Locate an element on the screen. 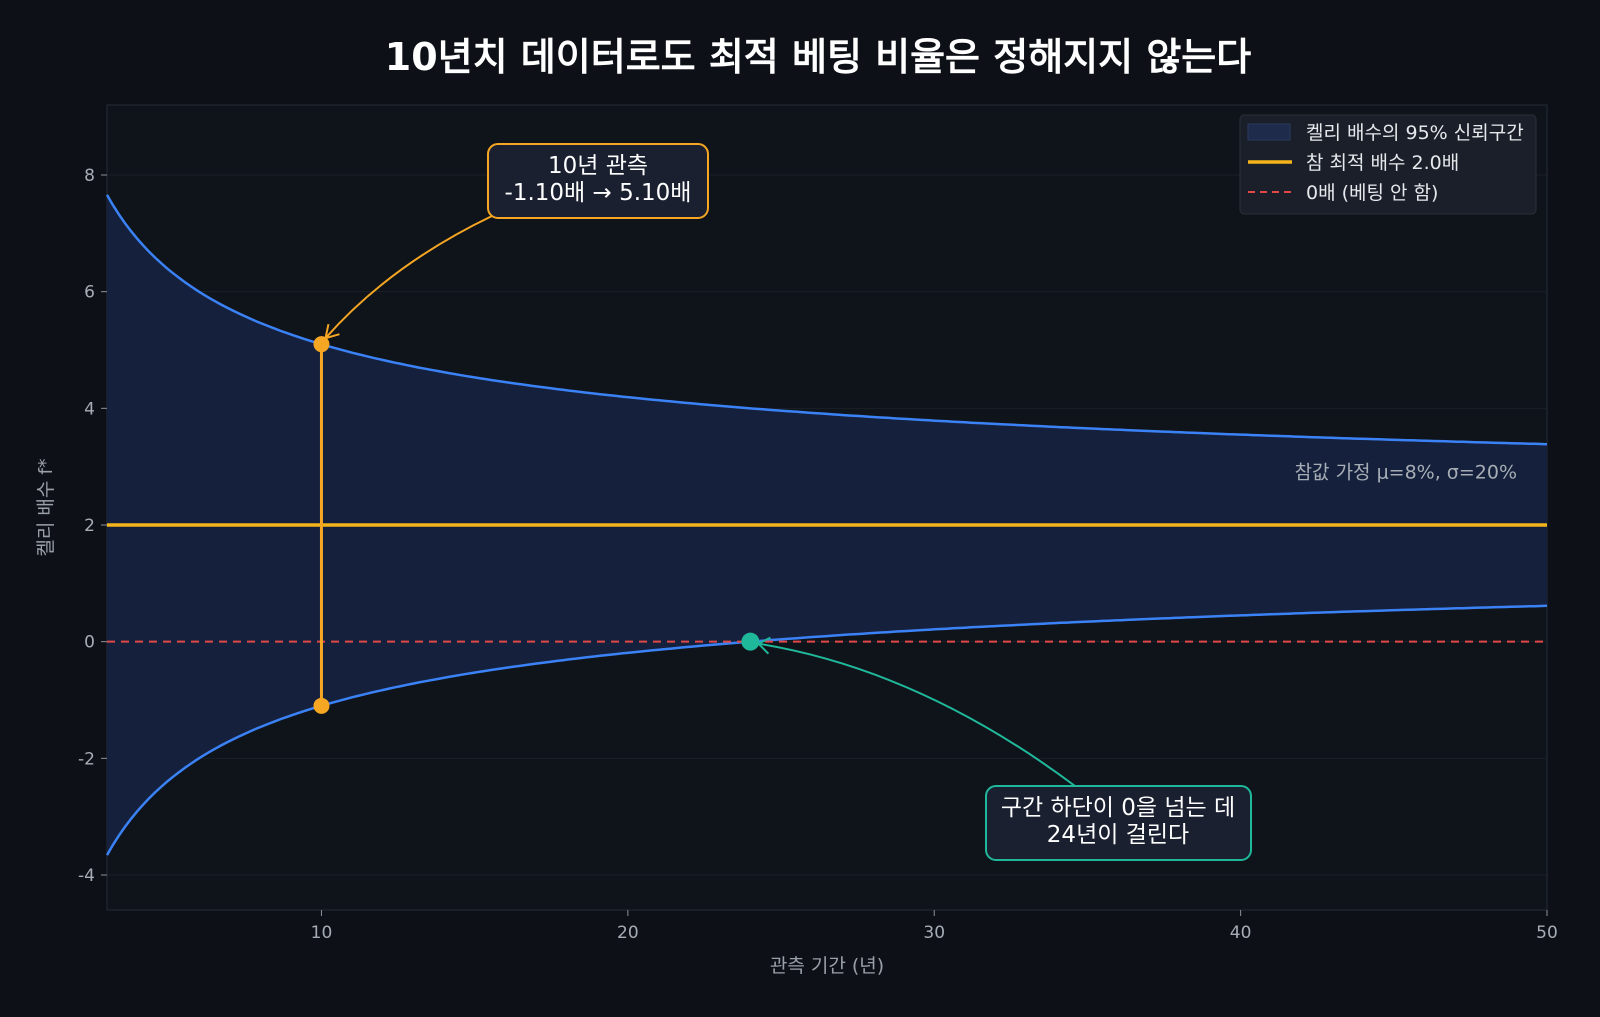  ten-year-upper-point is located at coordinates (321, 344).